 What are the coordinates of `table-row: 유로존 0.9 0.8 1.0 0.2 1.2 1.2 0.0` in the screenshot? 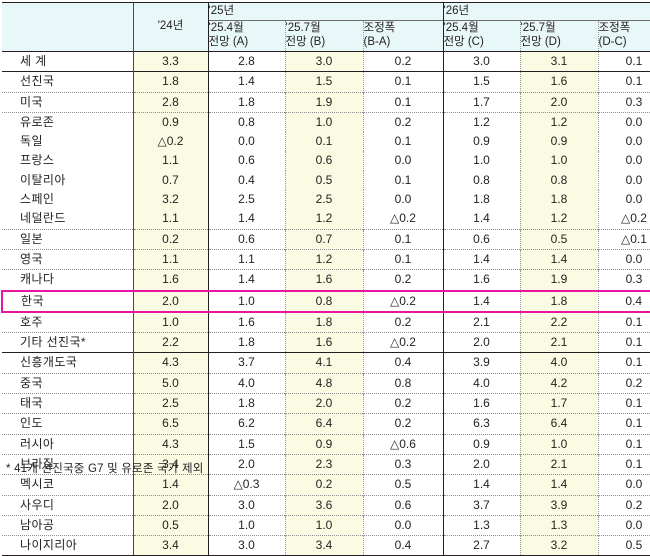 It's located at (326, 122).